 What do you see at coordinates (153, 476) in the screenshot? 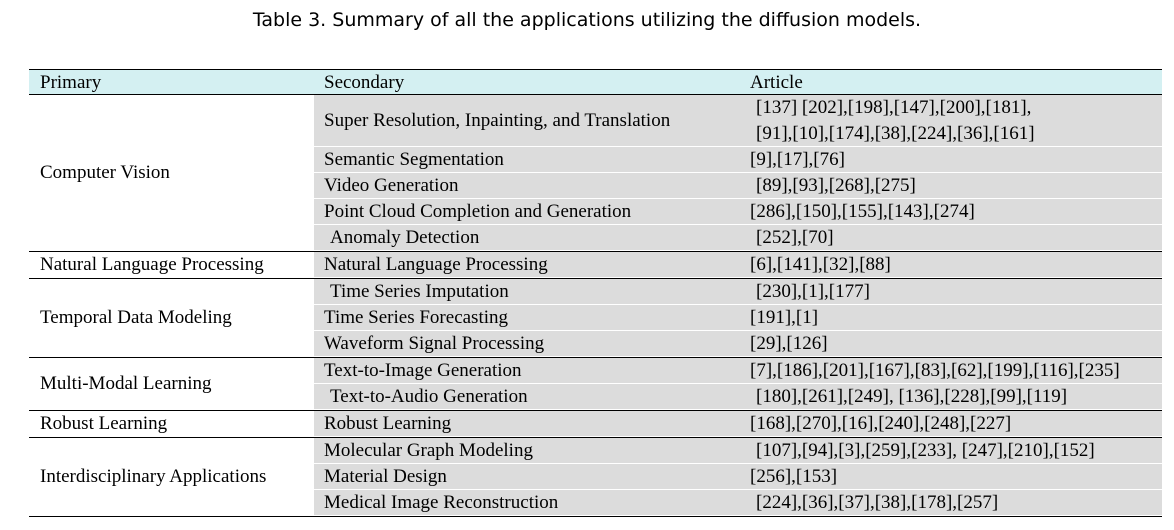
I see `primary-cell: Interdisciplinary Applications` at bounding box center [153, 476].